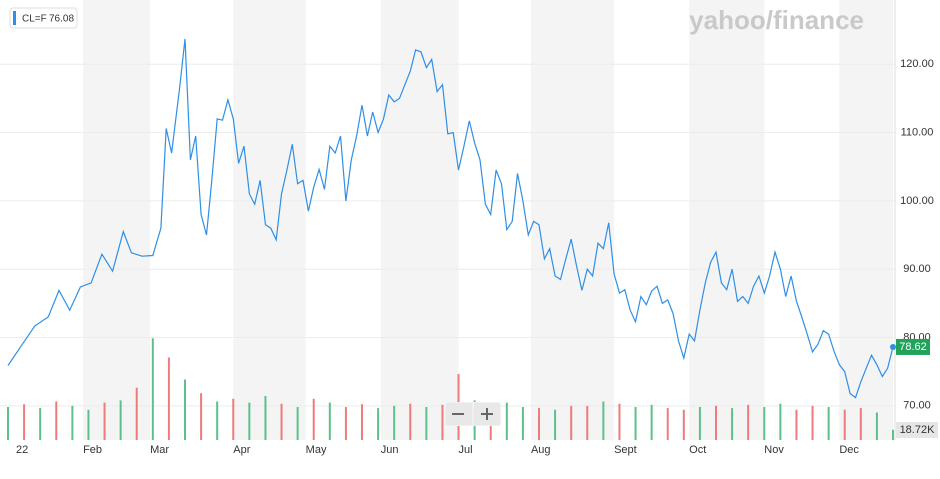 The height and width of the screenshot is (479, 940). I want to click on brand-logo: yahoo/finance, so click(776, 20).